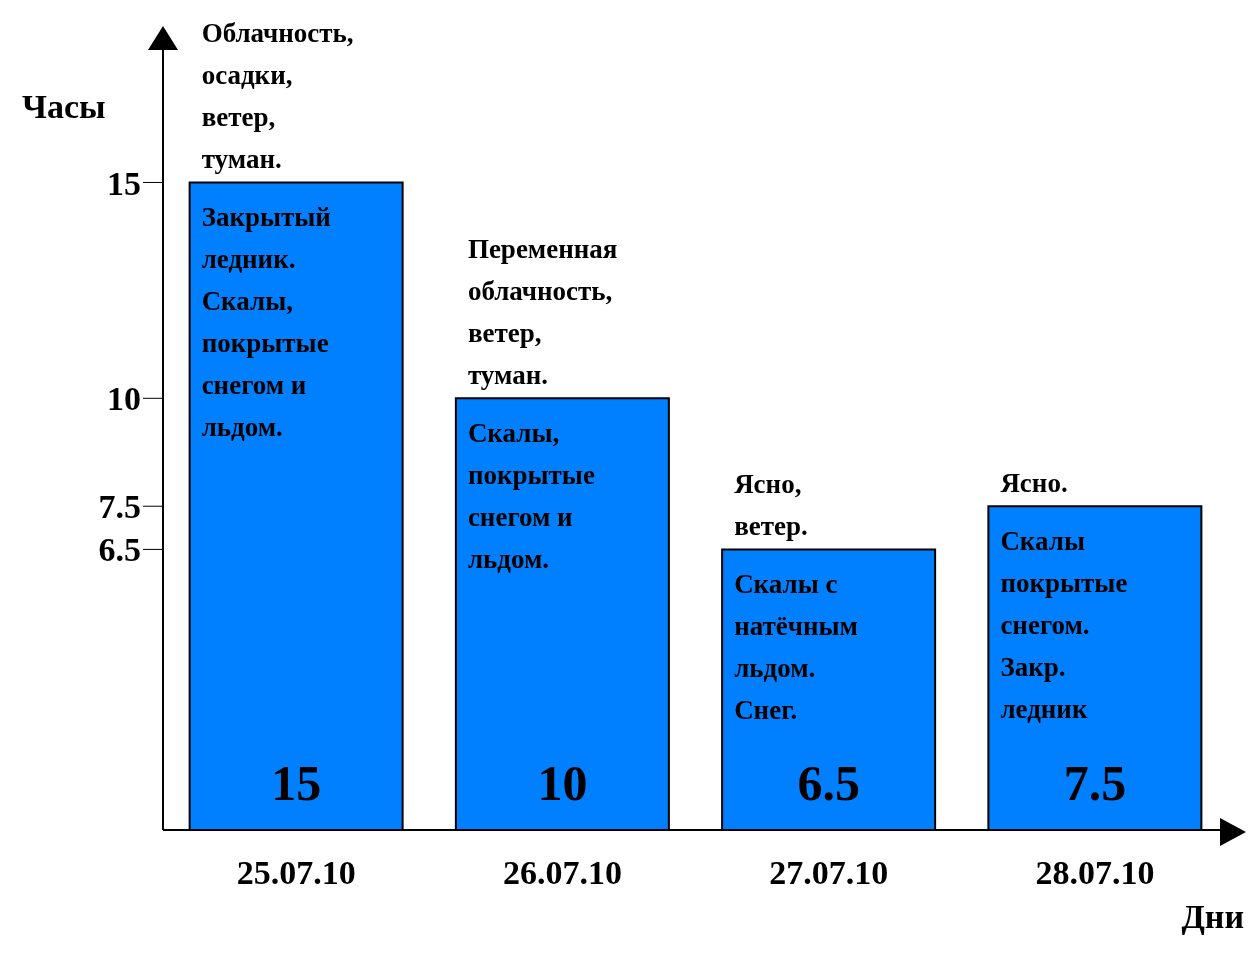 This screenshot has height=955, width=1254. I want to click on annotation: Скалы покрытые снегом. Закр. ледник, so click(1064, 625).